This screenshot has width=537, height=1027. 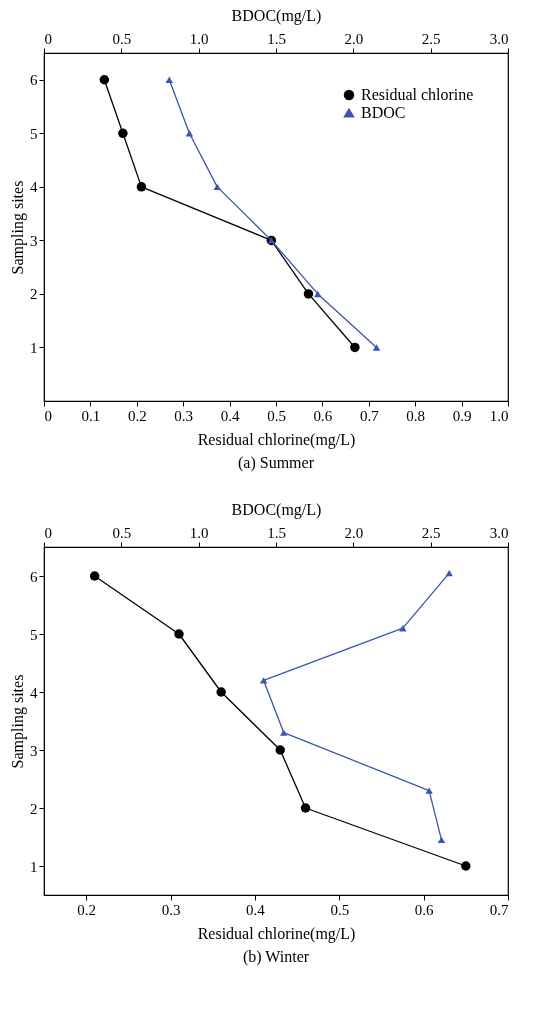 I want to click on x-tick-label: 0.1, so click(x=91, y=415).